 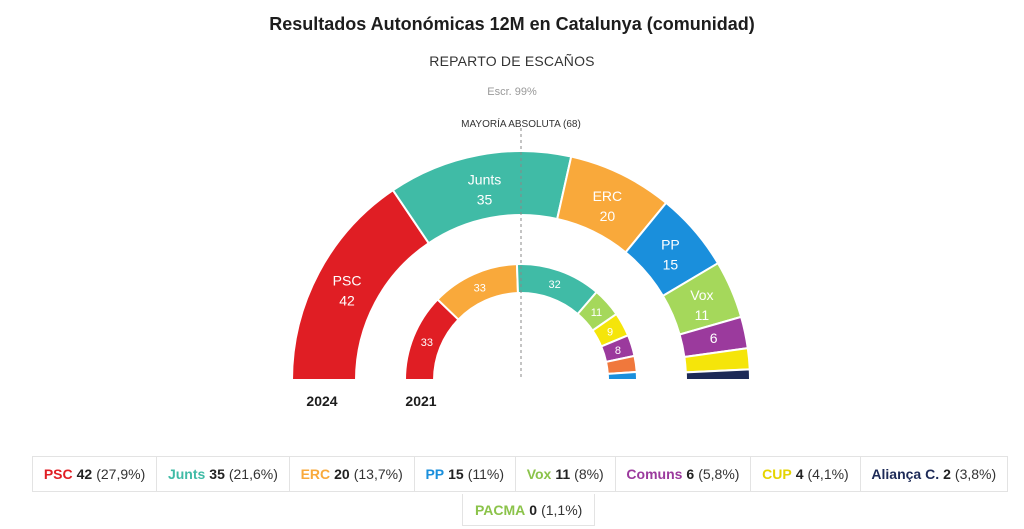 I want to click on year-label-2021: 2021, so click(x=420, y=401).